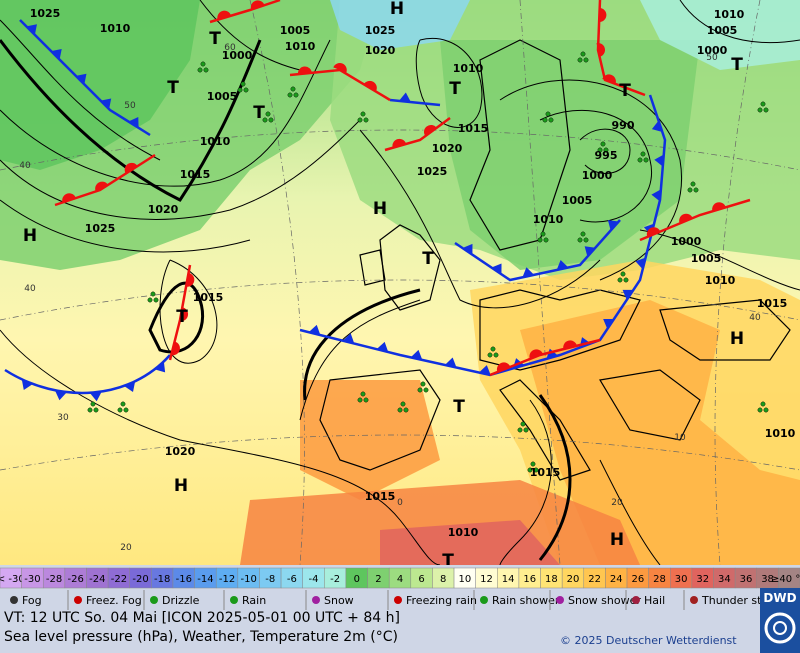 The image size is (800, 653). What do you see at coordinates (421, 579) in the screenshot?
I see `scale-label: 6` at bounding box center [421, 579].